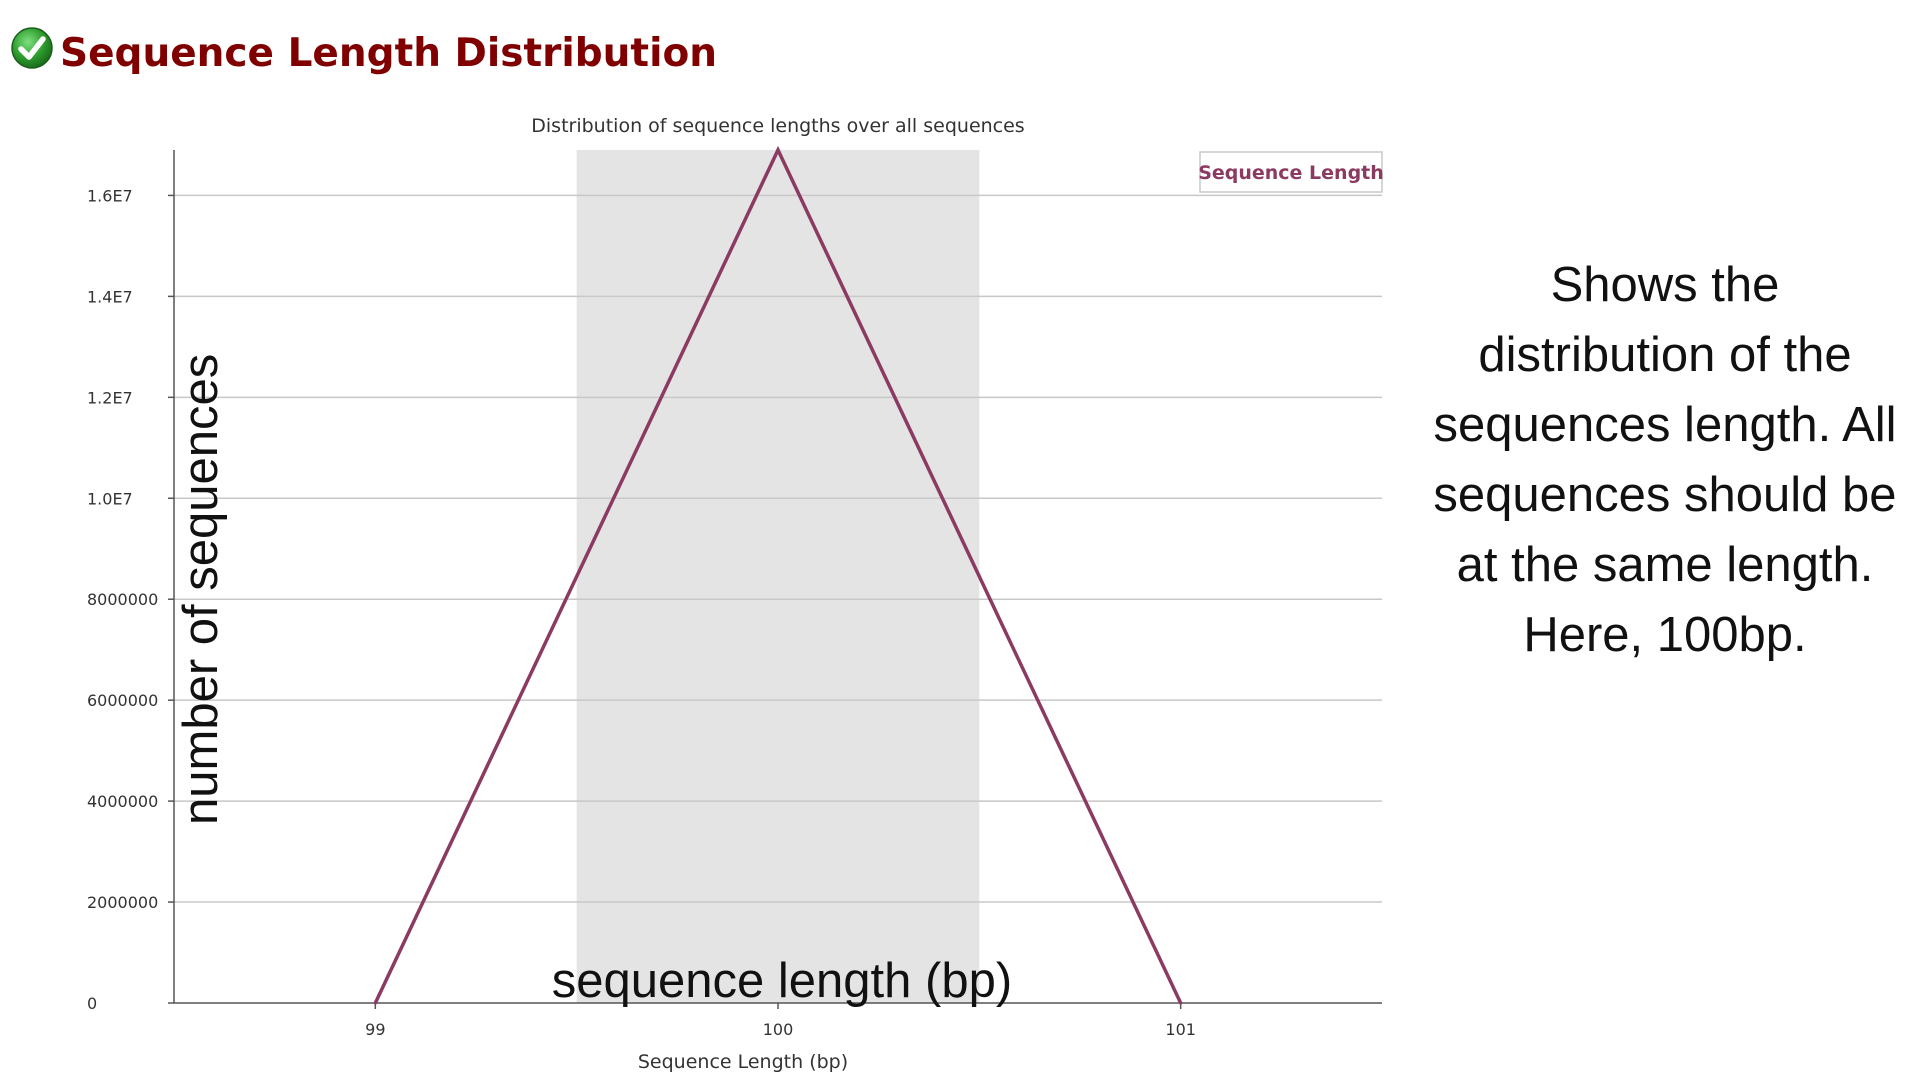 Image resolution: width=1920 pixels, height=1080 pixels. Describe the element at coordinates (92, 1003) in the screenshot. I see `y-tick-label: 0` at that location.